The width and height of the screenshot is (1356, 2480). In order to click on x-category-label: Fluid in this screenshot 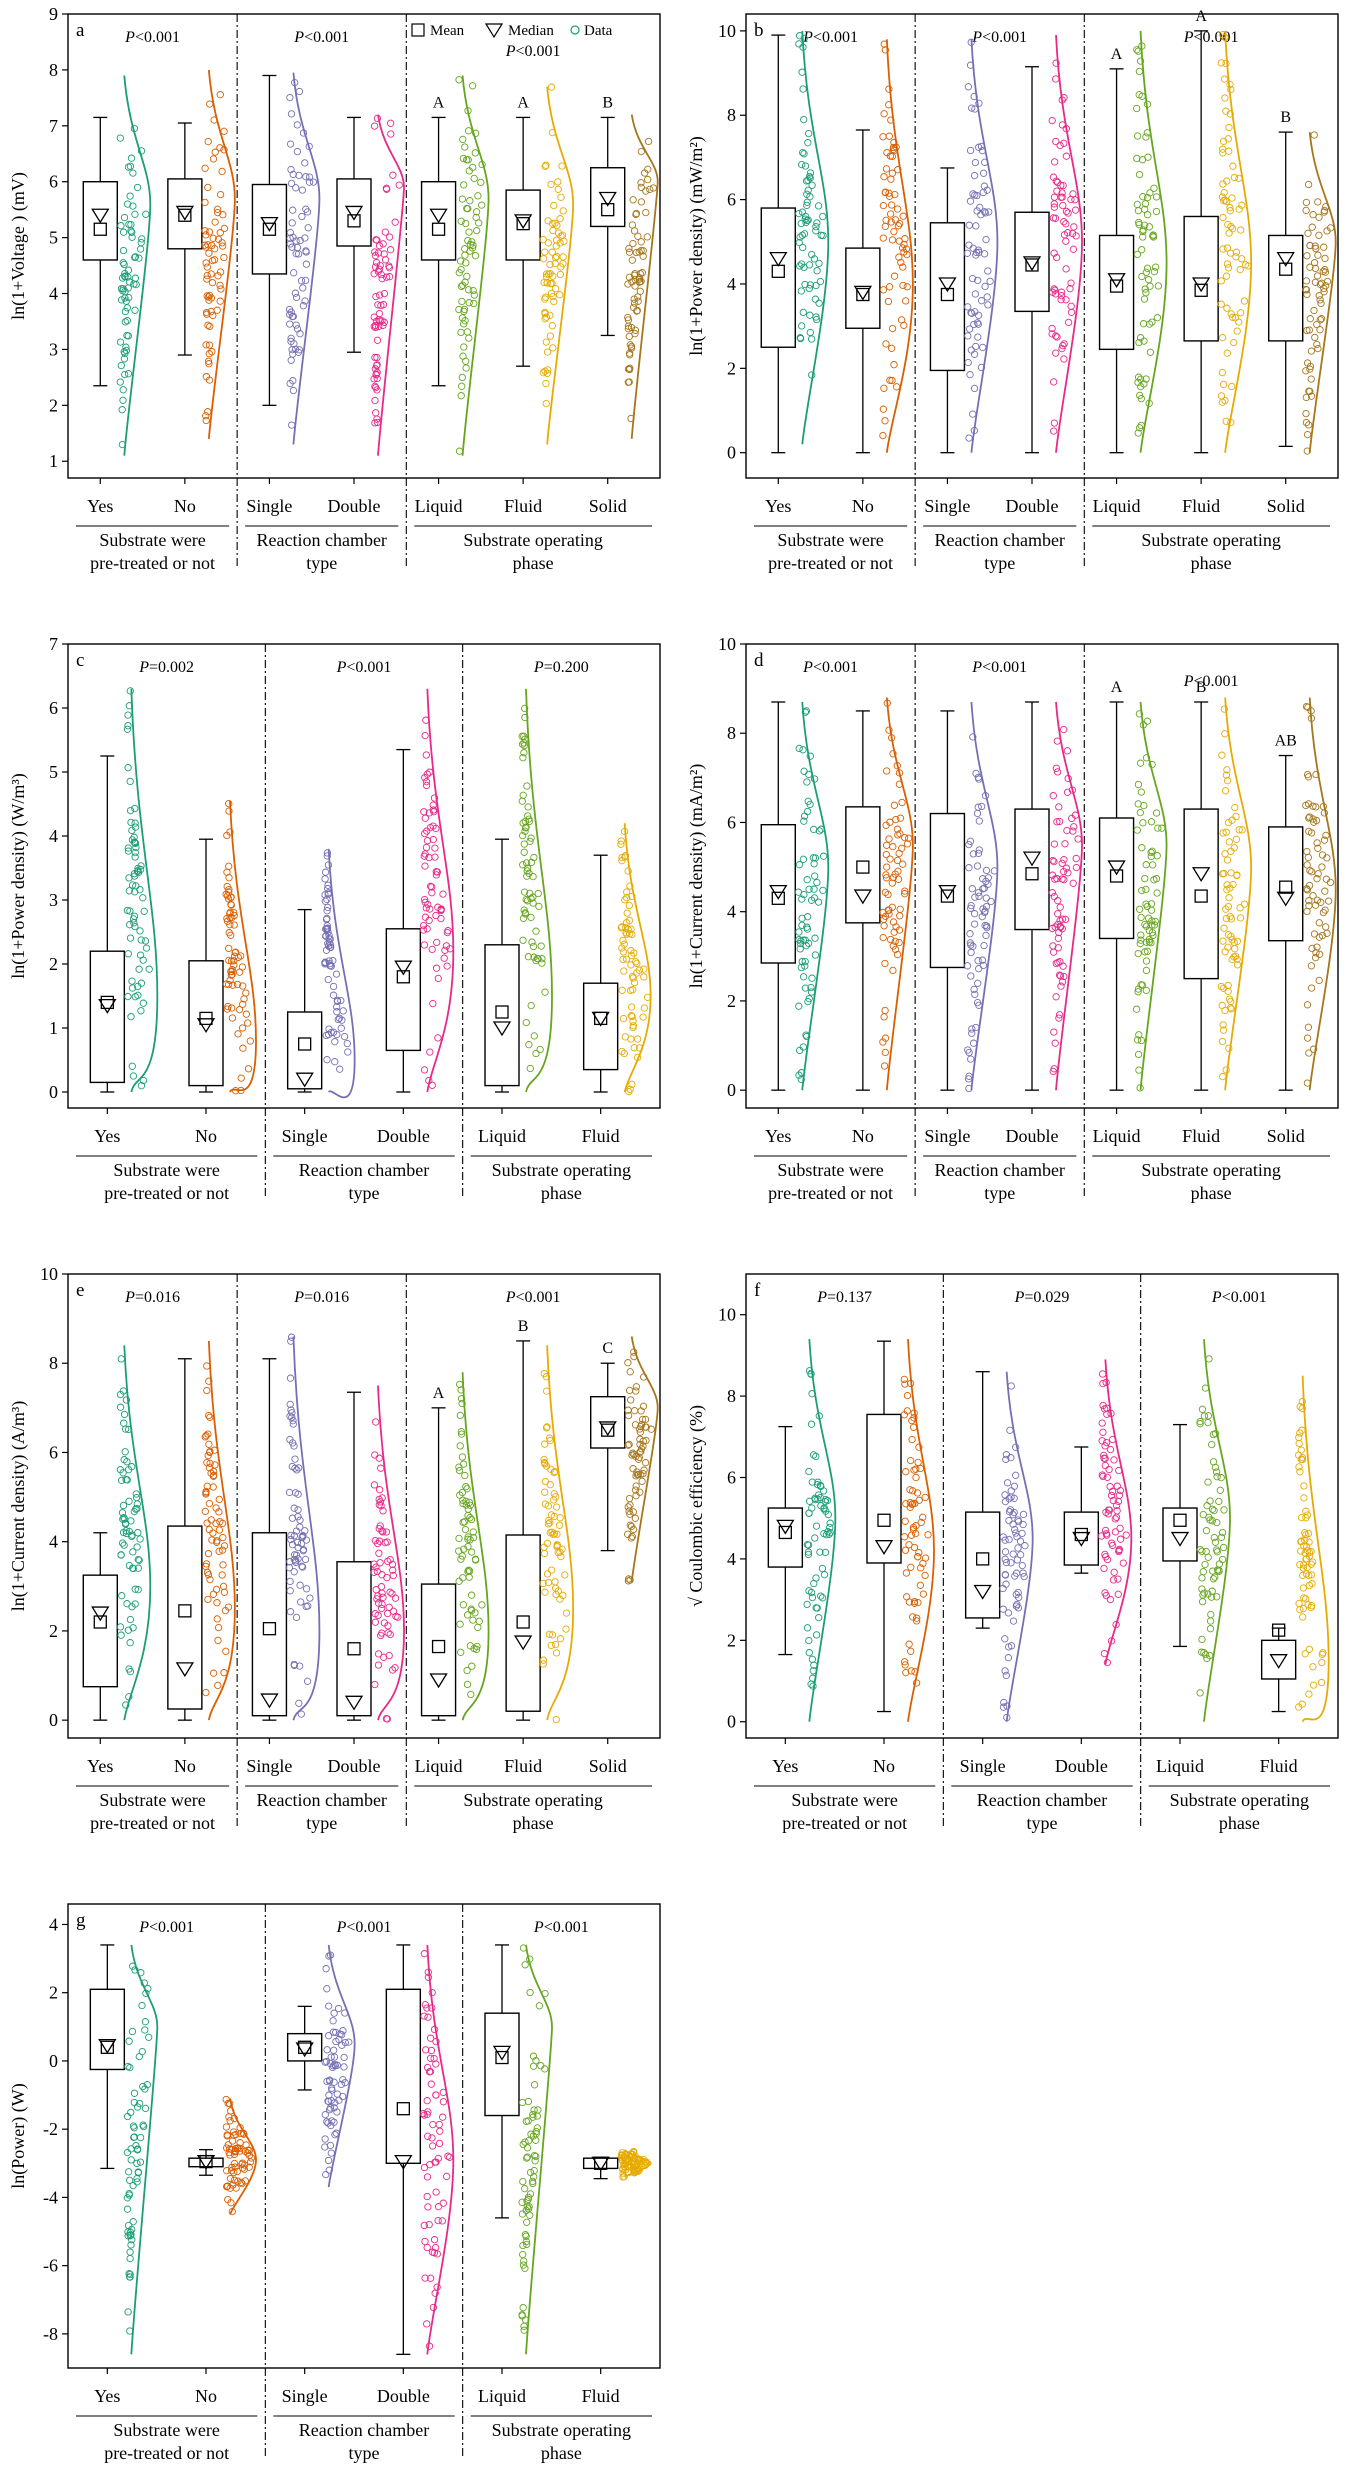, I will do `click(601, 2396)`.